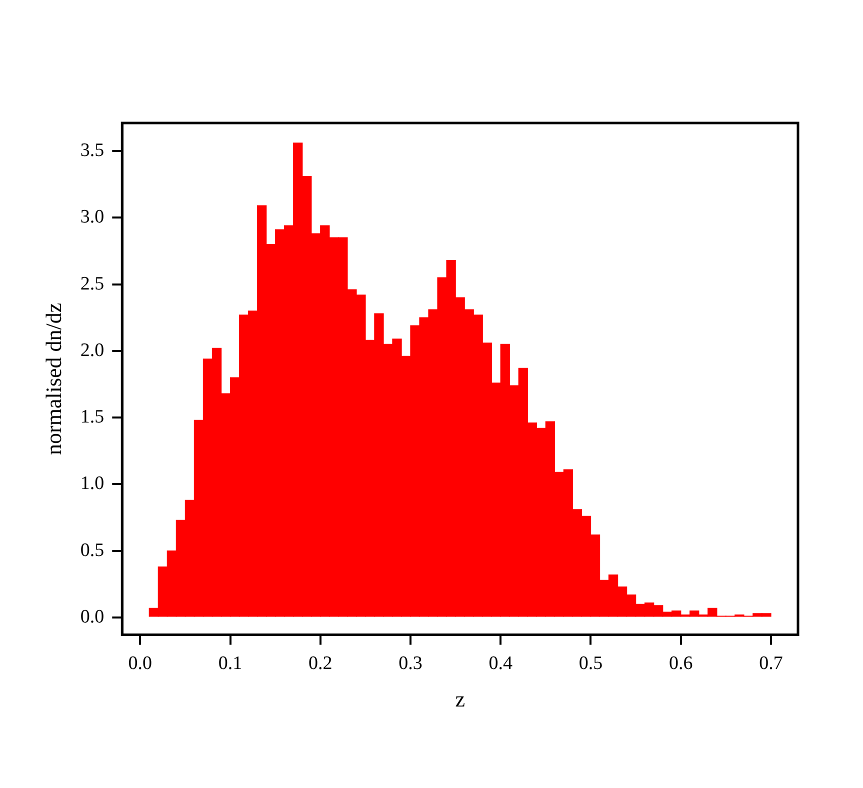  Describe the element at coordinates (92, 217) in the screenshot. I see `y-tick-label: 3.0` at that location.